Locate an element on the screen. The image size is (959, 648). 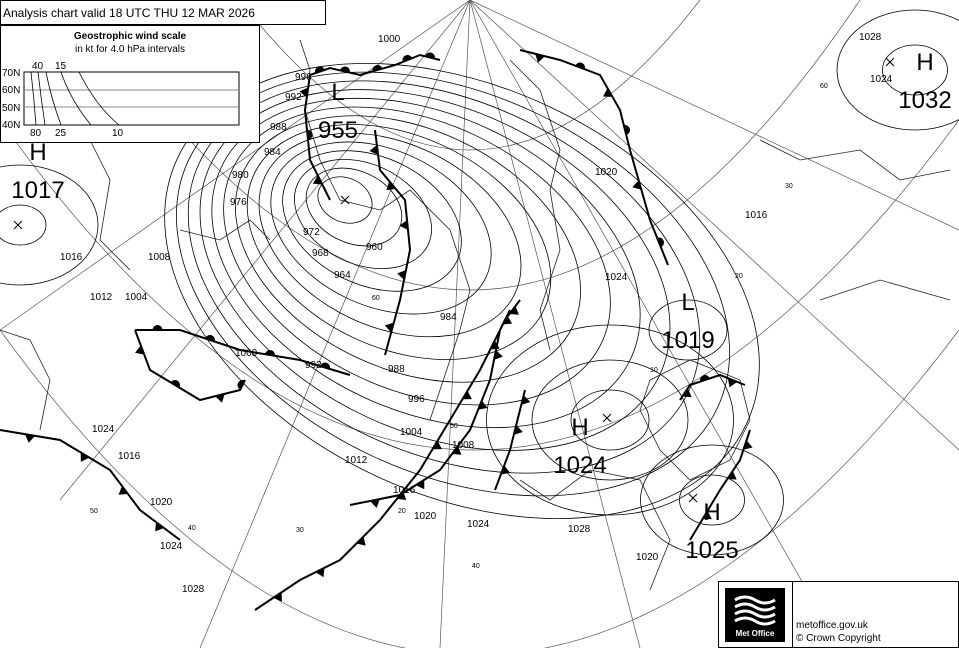
latitude-label: 60 is located at coordinates (824, 86).